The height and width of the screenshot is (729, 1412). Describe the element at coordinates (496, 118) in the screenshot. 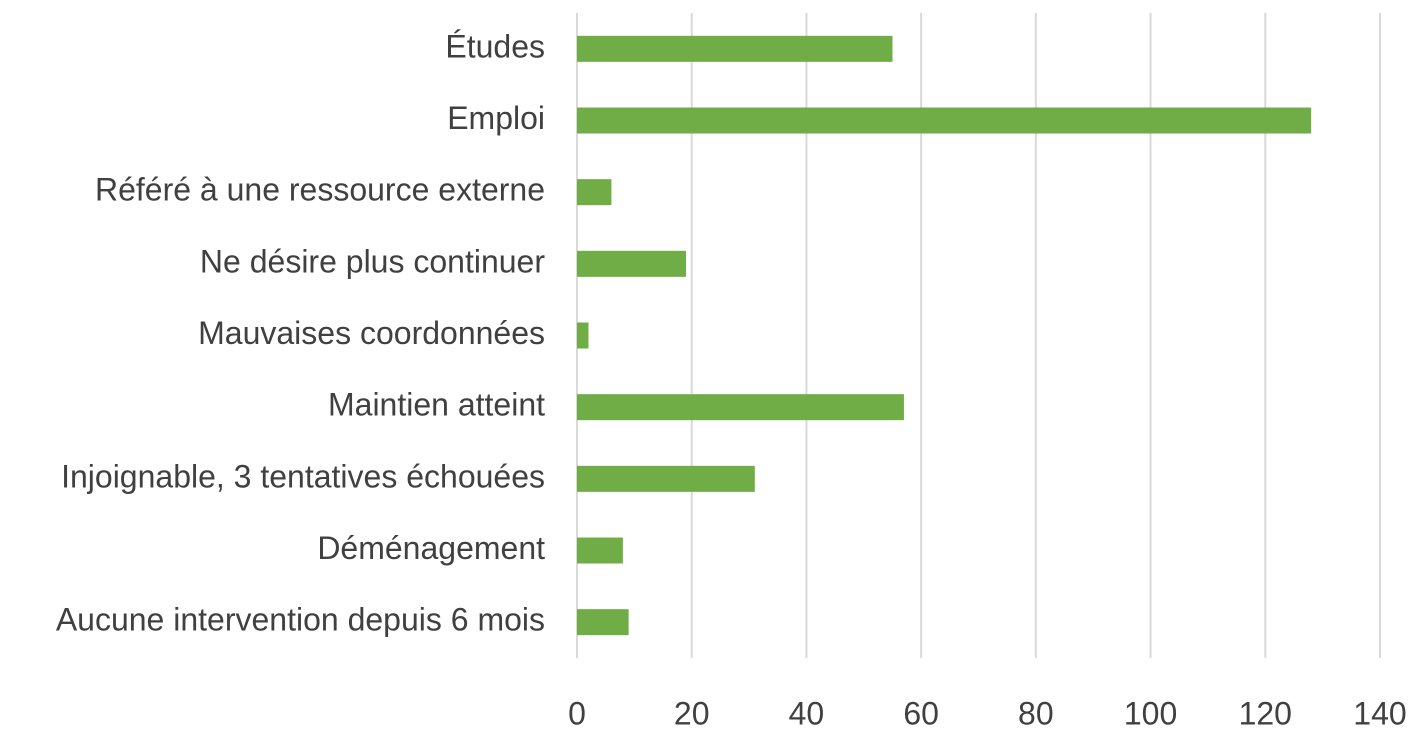

I see `y-tick-label: Emploi` at that location.